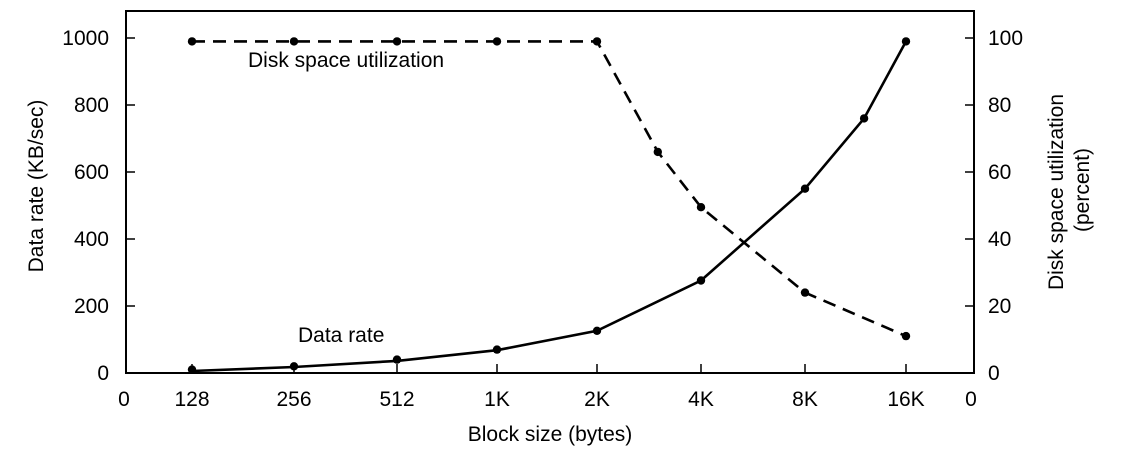 This screenshot has width=1122, height=454. I want to click on y-left-tick-label: 600, so click(91, 172).